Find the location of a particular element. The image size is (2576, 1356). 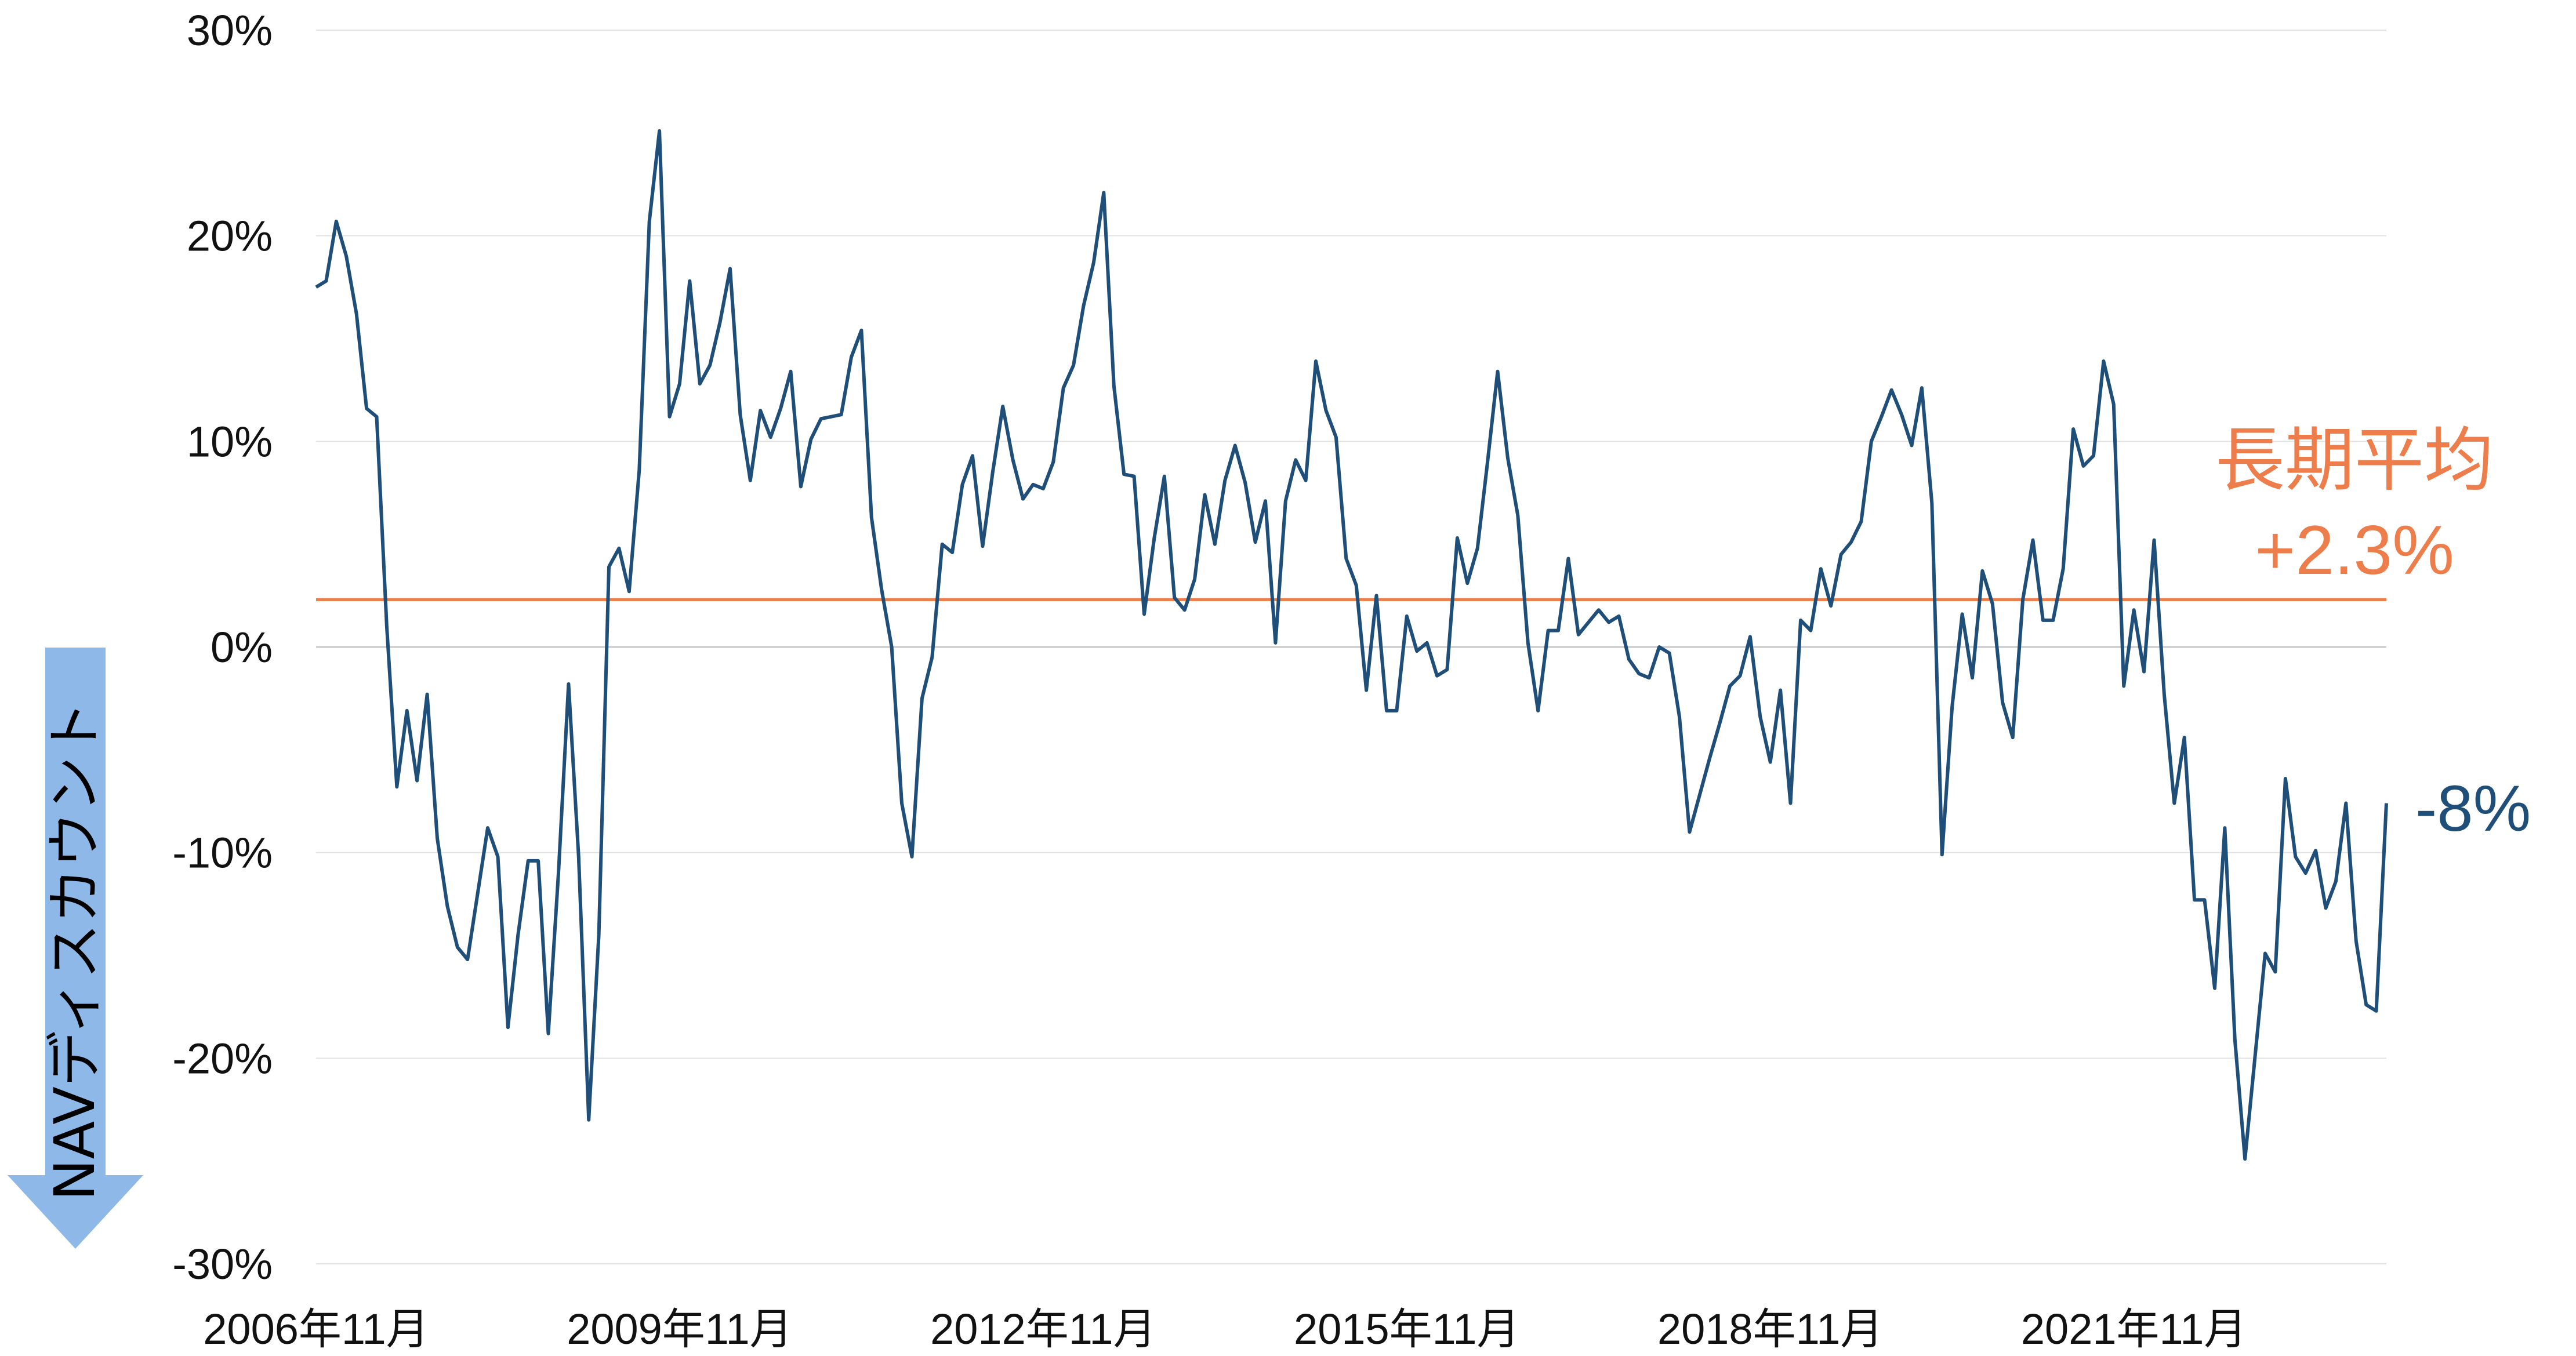

y-axis-label: NAVディスカウント is located at coordinates (74, 951).